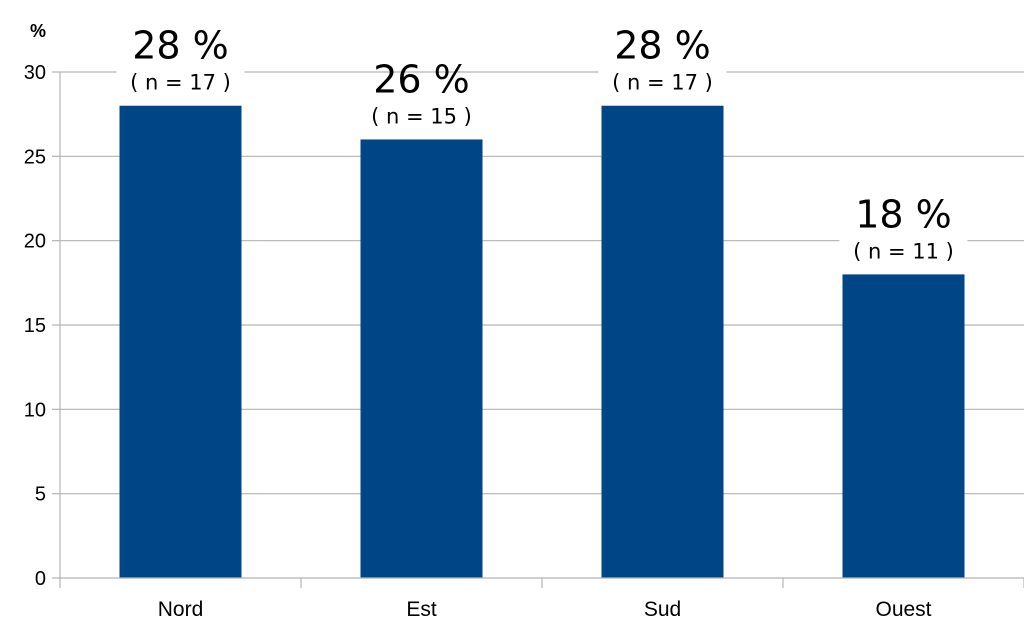 The image size is (1024, 623). I want to click on x-tick-label: Est, so click(421, 609).